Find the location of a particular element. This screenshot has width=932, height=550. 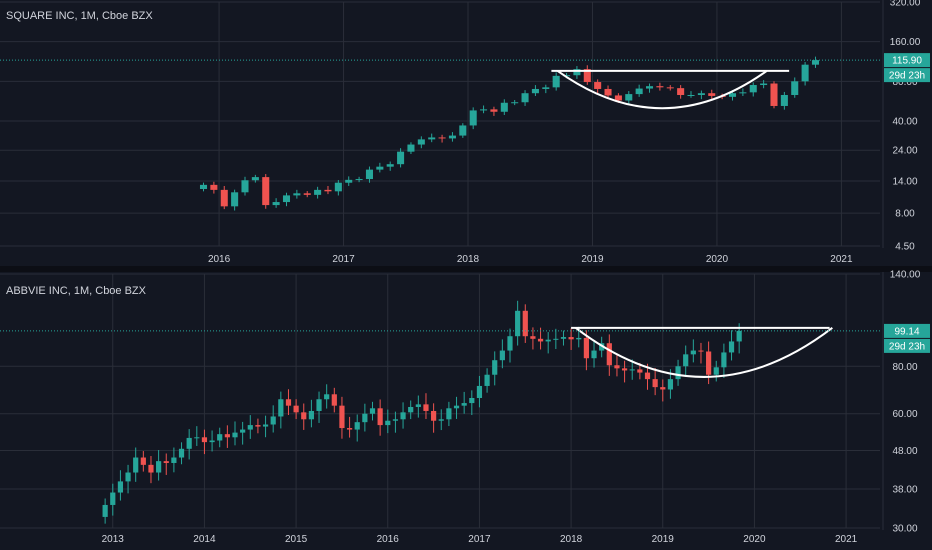

x-tick-label: 2014 is located at coordinates (204, 539).